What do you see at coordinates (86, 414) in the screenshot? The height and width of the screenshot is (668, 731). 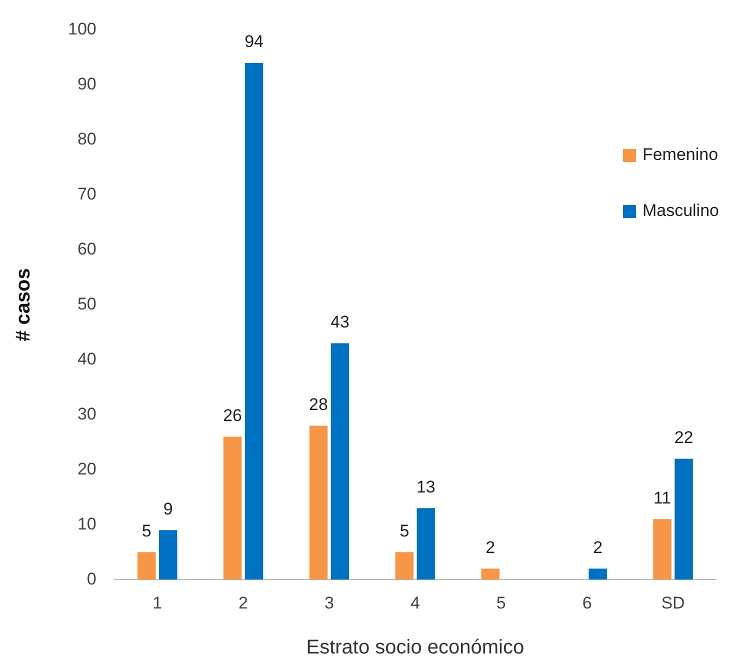 I see `y-tick-label: 30` at bounding box center [86, 414].